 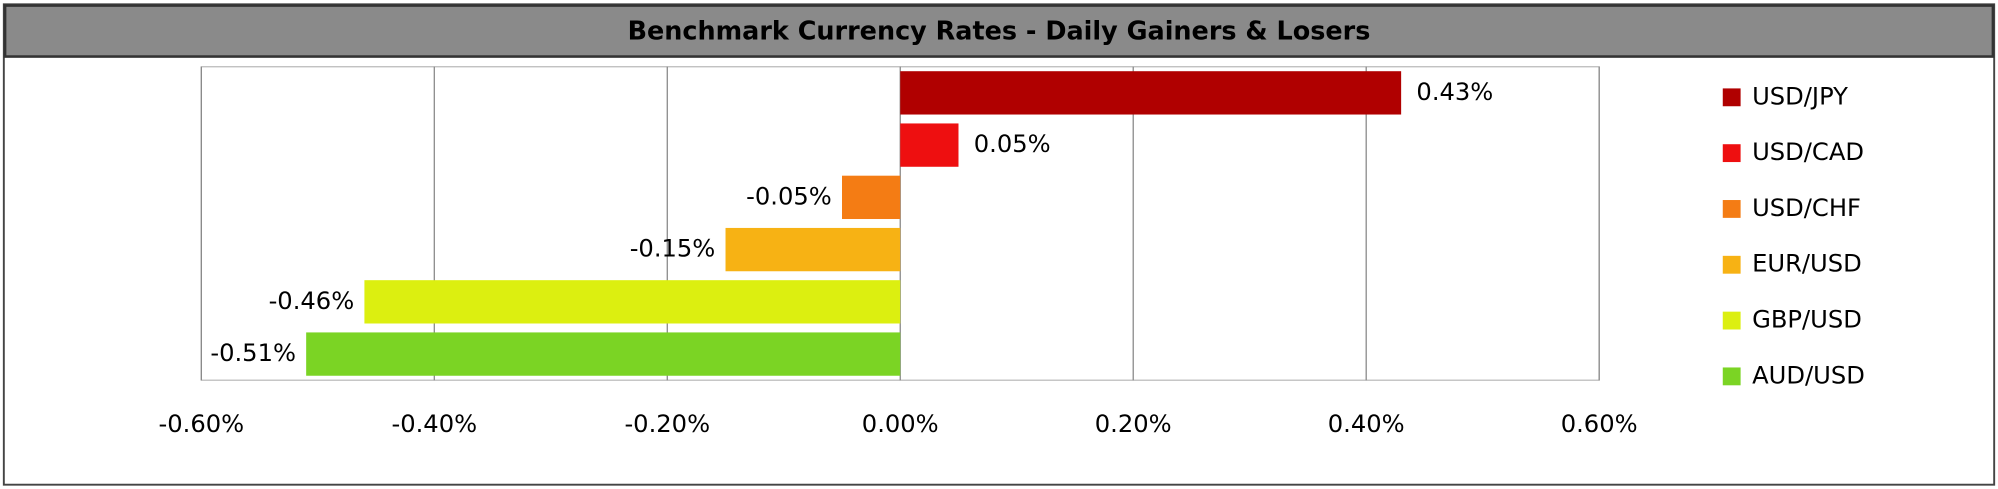 I want to click on value-label: -0.46%, so click(x=312, y=301).